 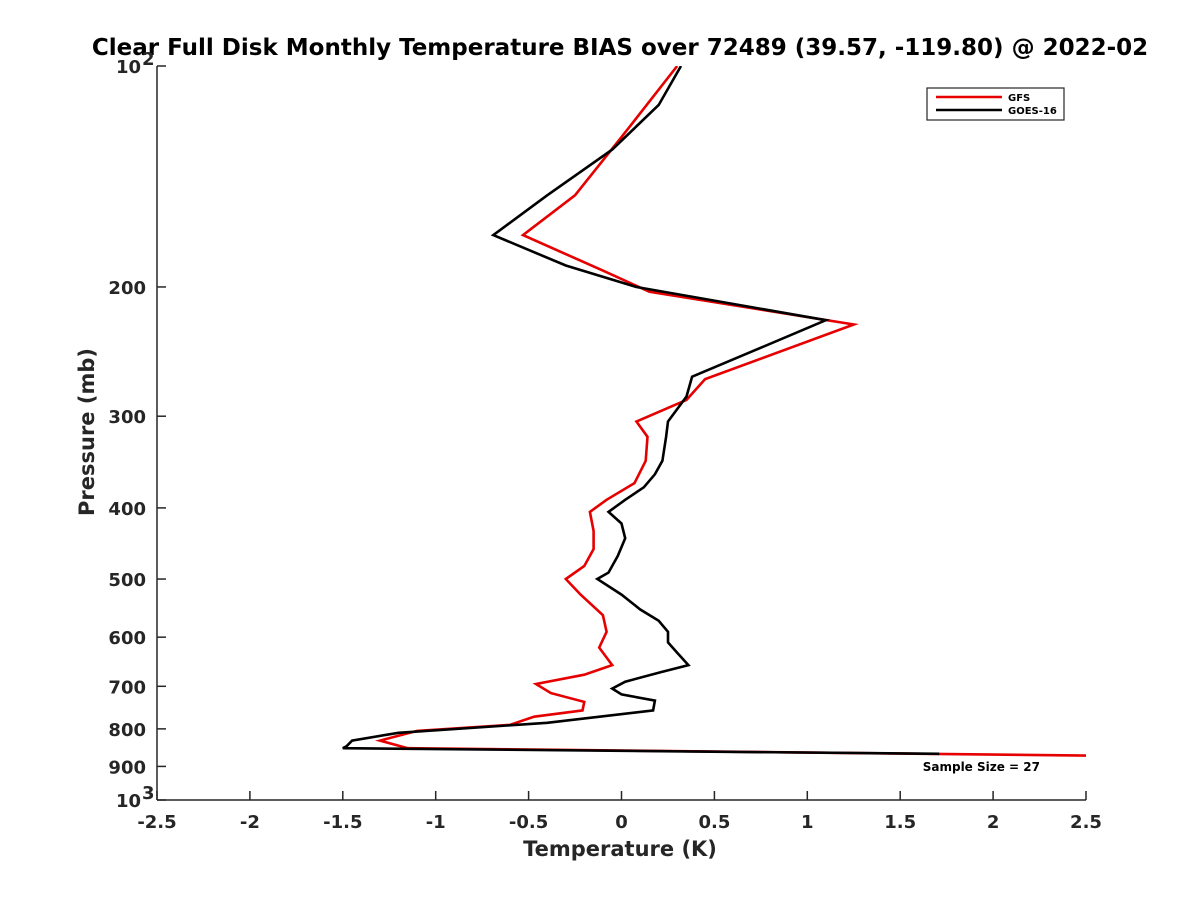 I want to click on y-tick-label: 700, so click(x=127, y=687).